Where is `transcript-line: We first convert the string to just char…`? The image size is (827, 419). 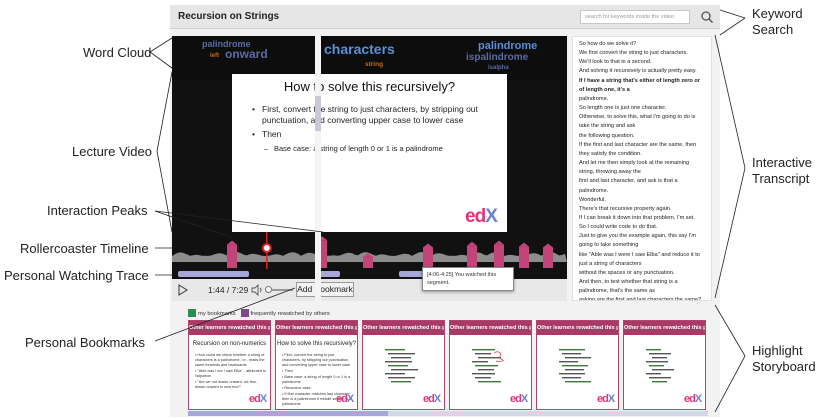 transcript-line: We first convert the string to just char… is located at coordinates (634, 53).